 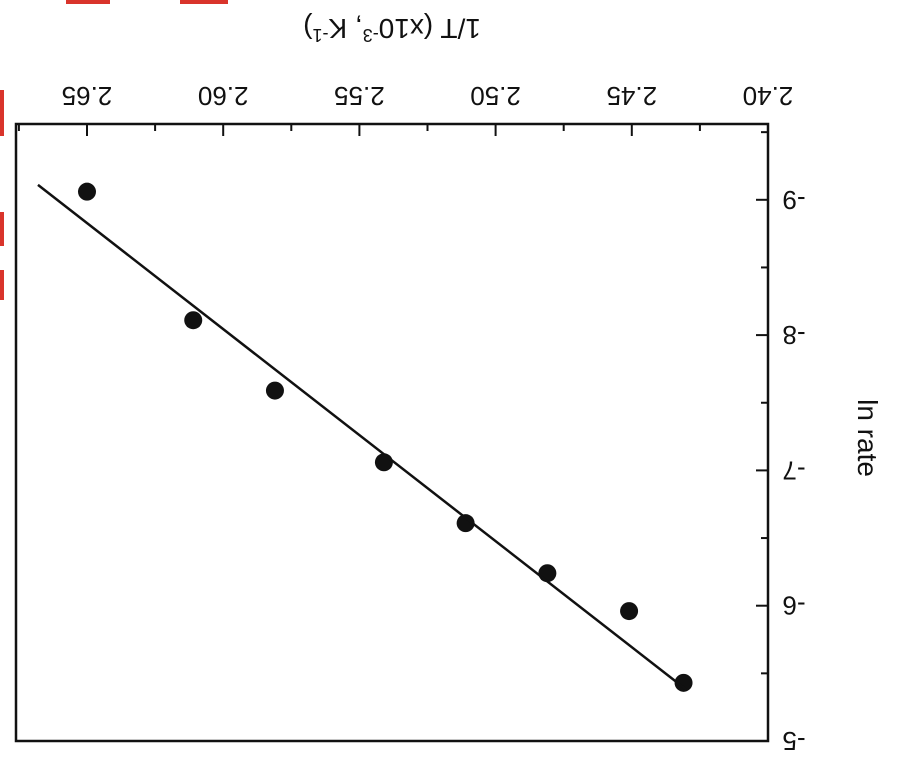 What do you see at coordinates (430, 28) in the screenshot?
I see `x-axis-title-main: 1/T (x10` at bounding box center [430, 28].